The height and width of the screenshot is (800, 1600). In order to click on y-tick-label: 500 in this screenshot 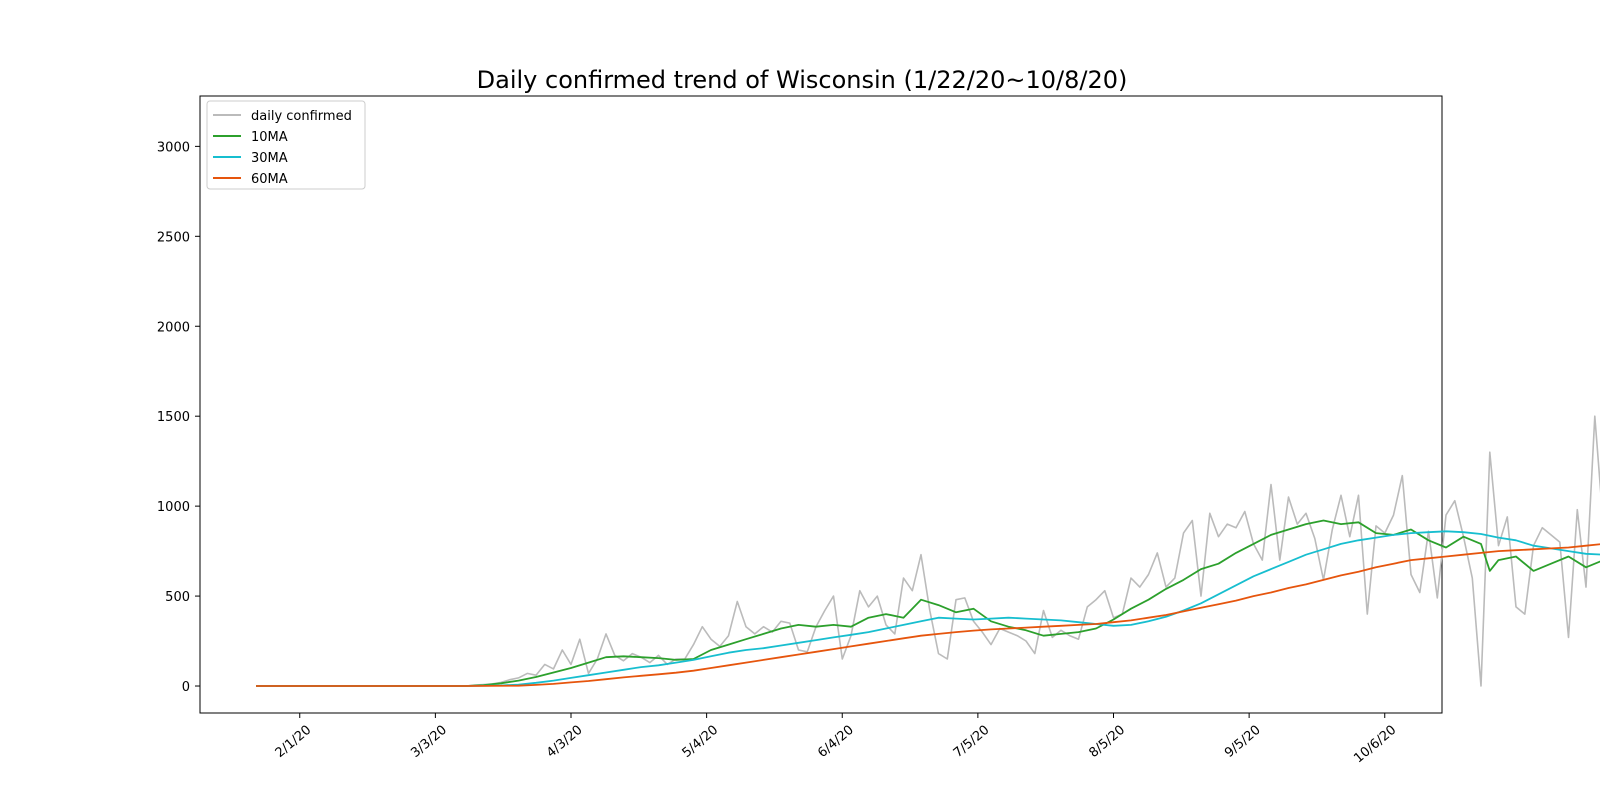, I will do `click(177, 597)`.